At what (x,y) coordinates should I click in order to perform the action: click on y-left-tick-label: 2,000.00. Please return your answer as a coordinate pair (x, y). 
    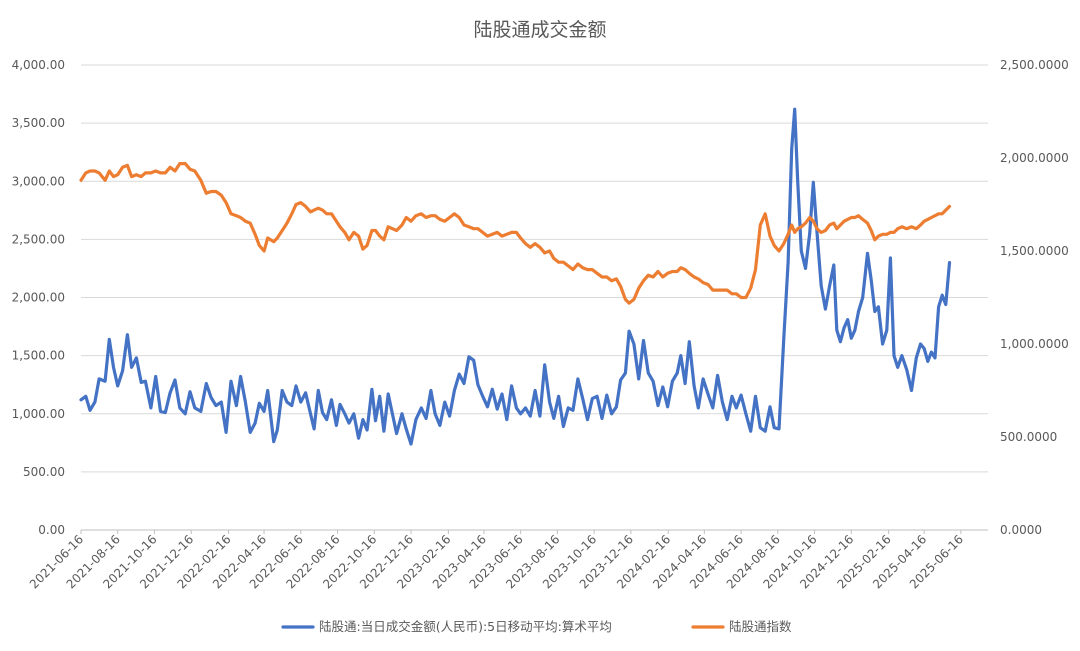
    Looking at the image, I should click on (38, 298).